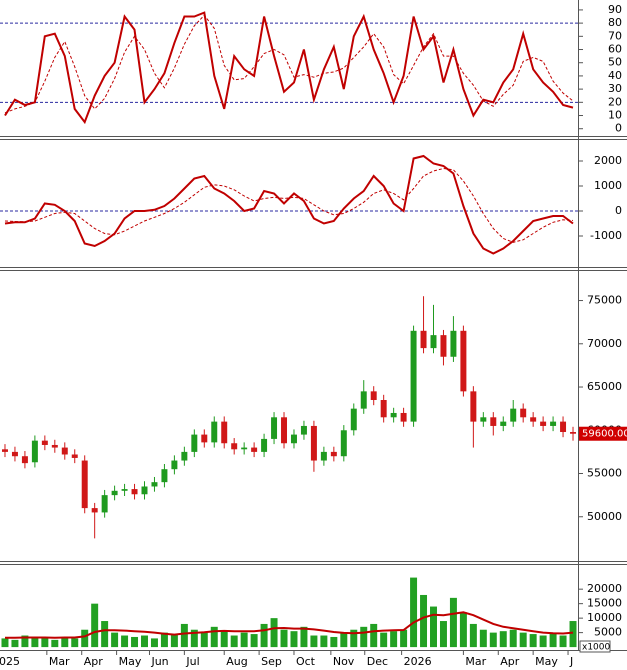  What do you see at coordinates (615, 49) in the screenshot?
I see `y-tick-label: 60` at bounding box center [615, 49].